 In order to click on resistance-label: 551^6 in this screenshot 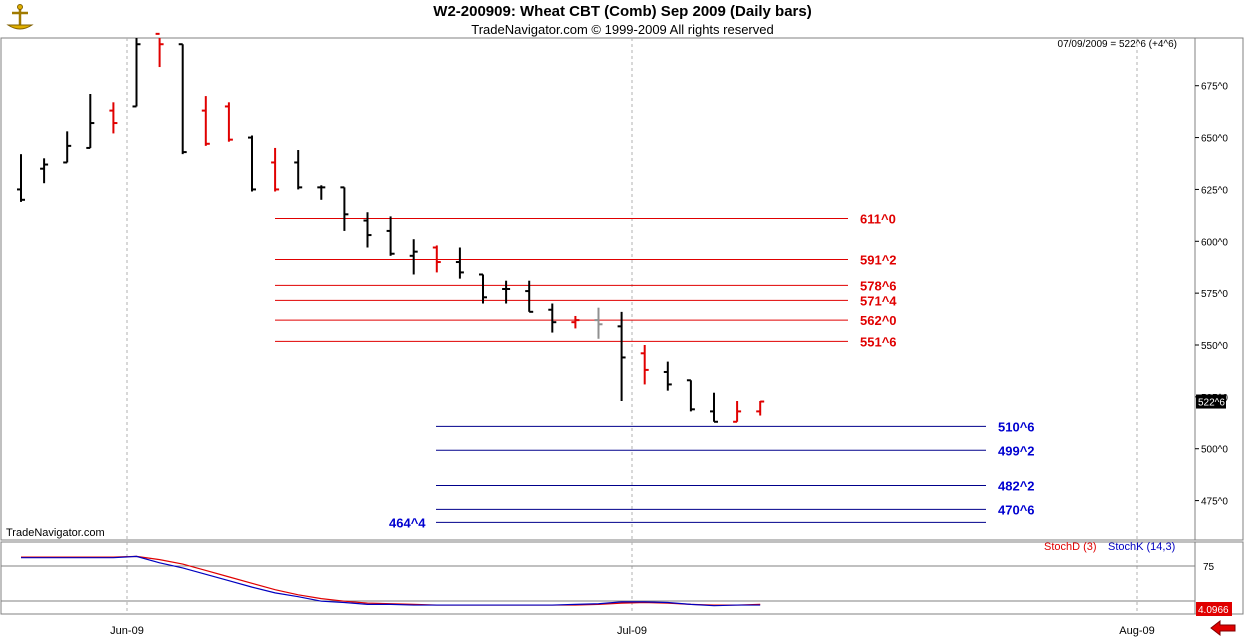, I will do `click(878, 341)`.